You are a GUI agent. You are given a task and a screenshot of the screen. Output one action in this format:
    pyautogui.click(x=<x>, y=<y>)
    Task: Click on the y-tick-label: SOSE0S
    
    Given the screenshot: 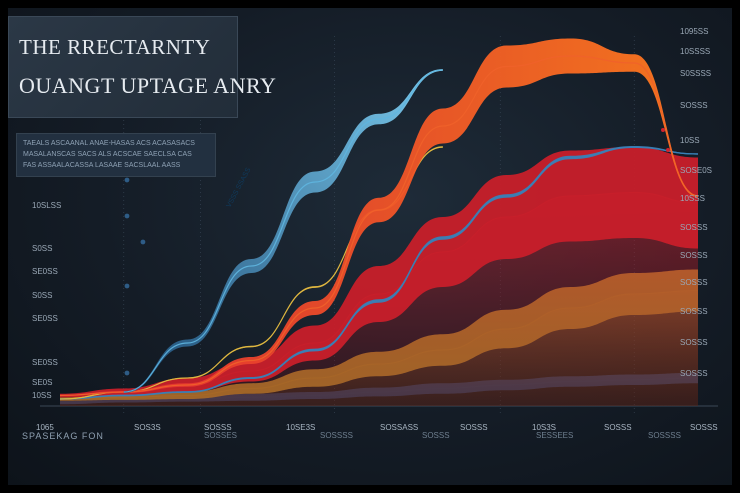 What is the action you would take?
    pyautogui.click(x=696, y=170)
    